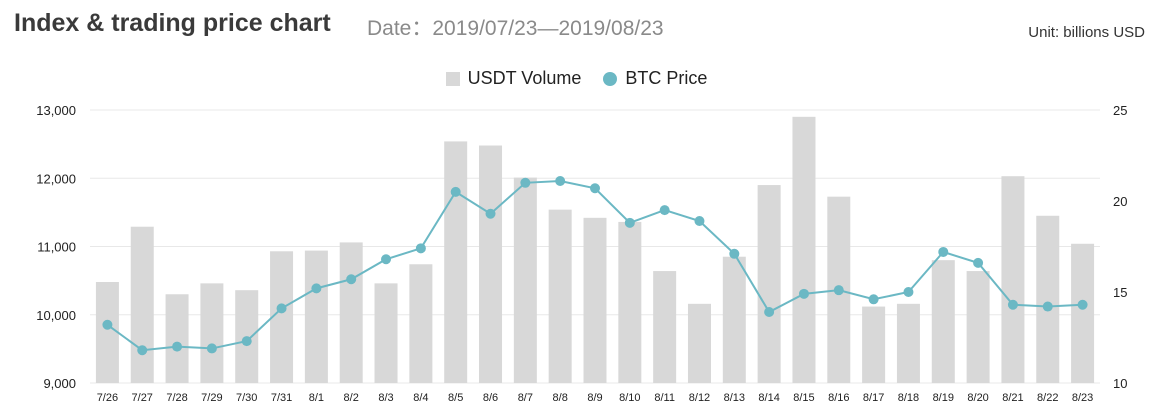 This screenshot has height=416, width=1153. Describe the element at coordinates (1086, 32) in the screenshot. I see `unit-label: Unit: billions USD` at that location.